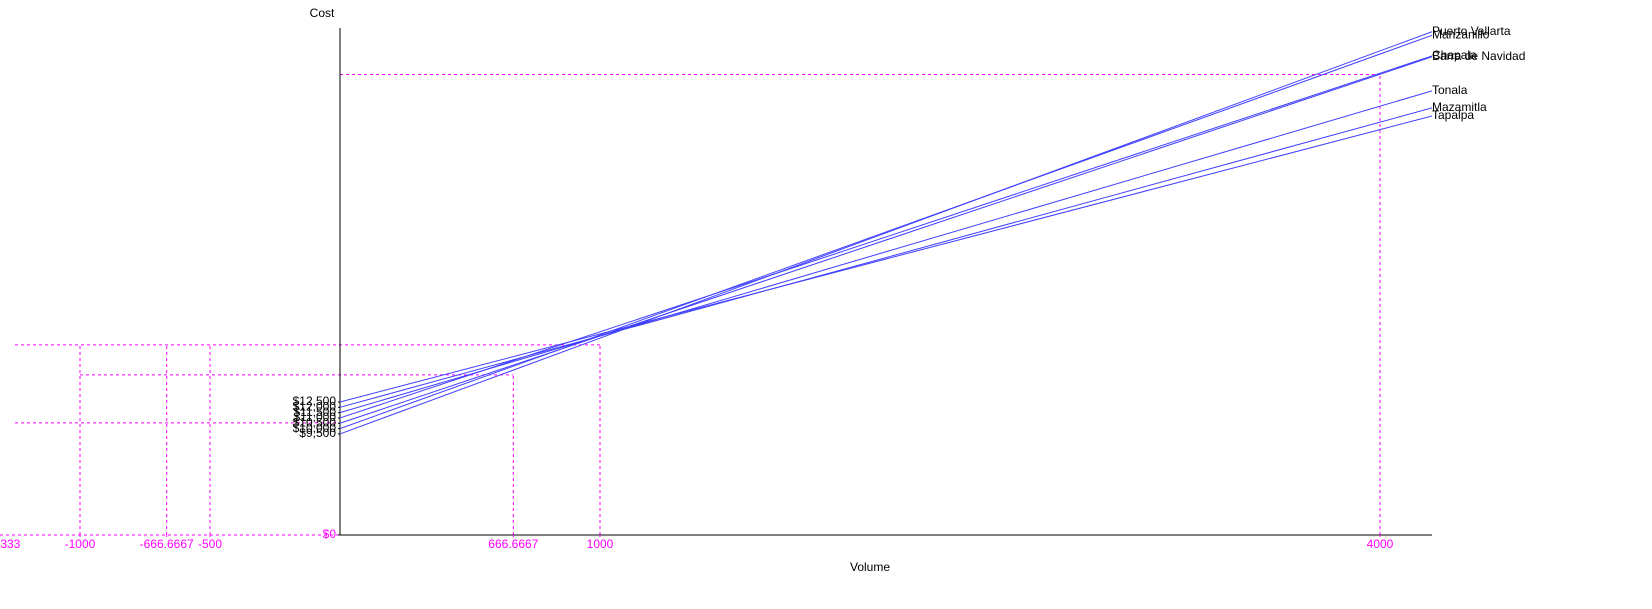  I want to click on x-axis-label: Volume, so click(870, 567).